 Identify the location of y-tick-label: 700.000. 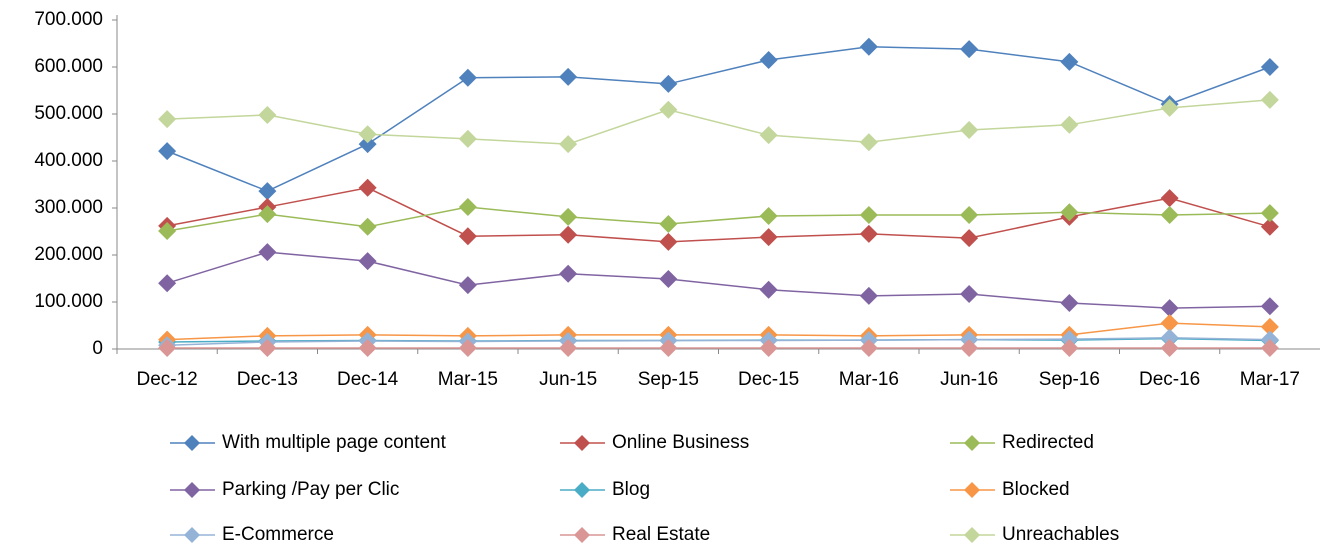
(68, 19).